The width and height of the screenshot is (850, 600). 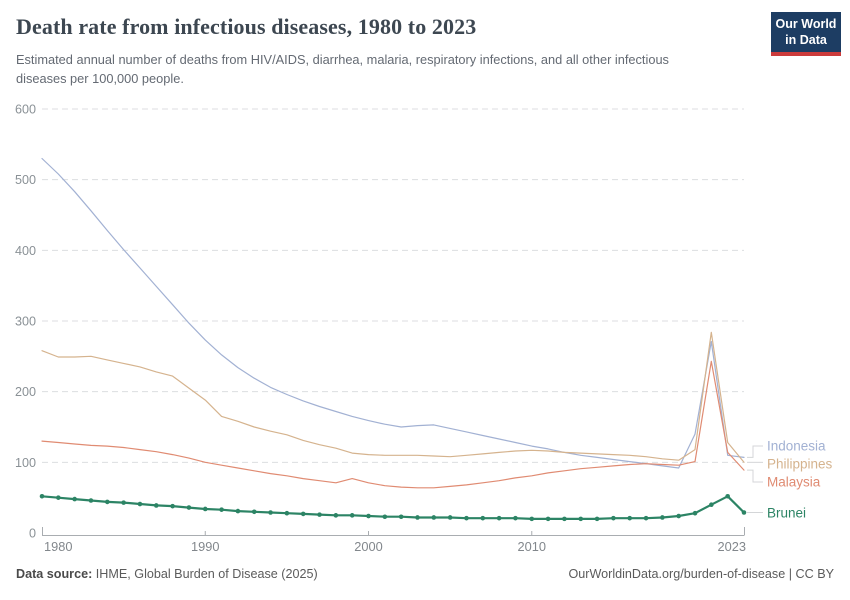 What do you see at coordinates (796, 446) in the screenshot?
I see `legend-label-indonesia: Indonesia` at bounding box center [796, 446].